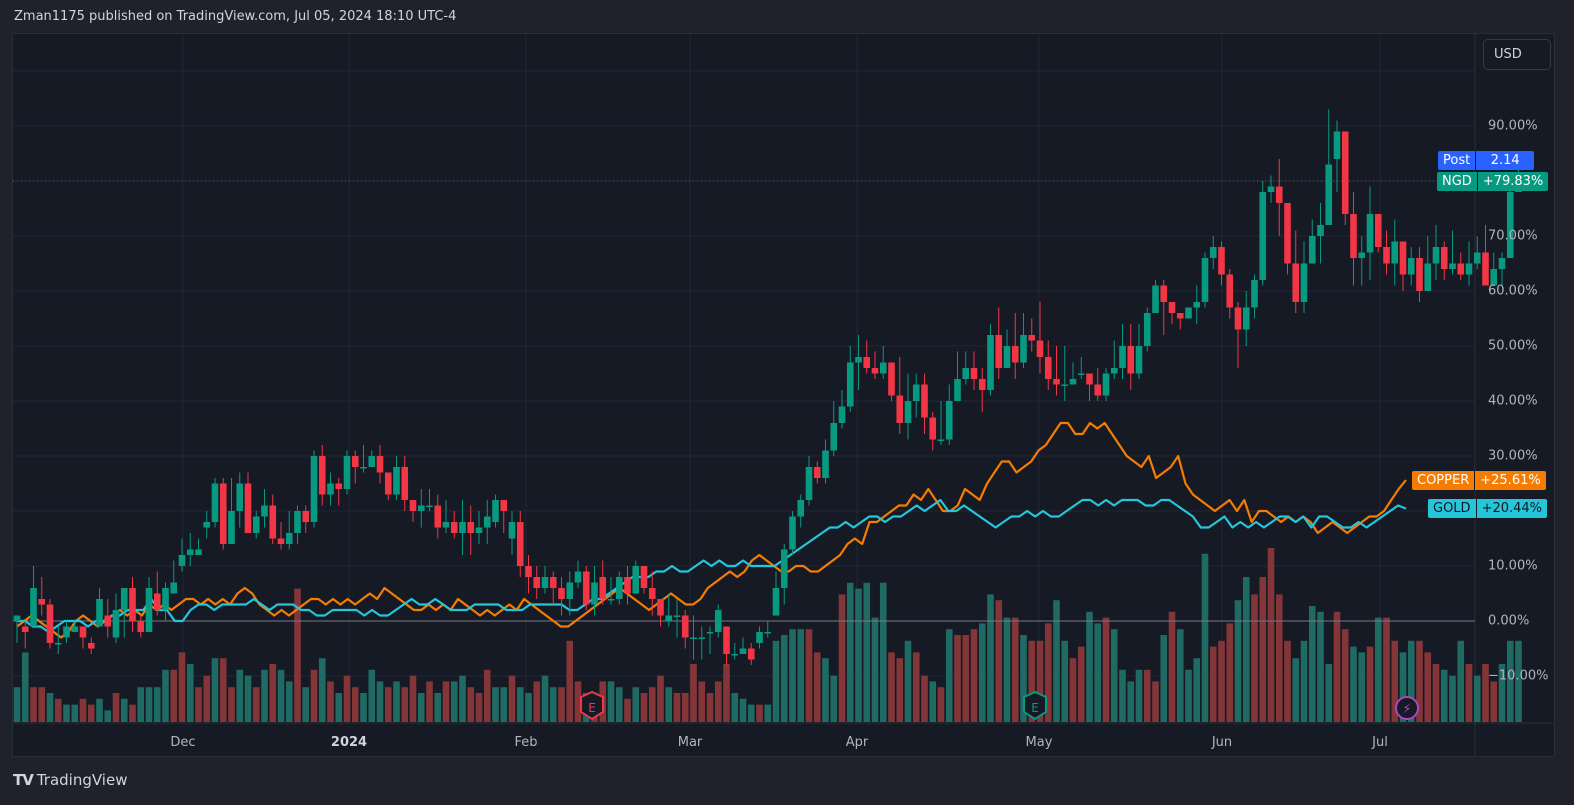 Image resolution: width=1574 pixels, height=805 pixels. Describe the element at coordinates (1512, 181) in the screenshot. I see `ngd-tag-value: +79.83%` at that location.